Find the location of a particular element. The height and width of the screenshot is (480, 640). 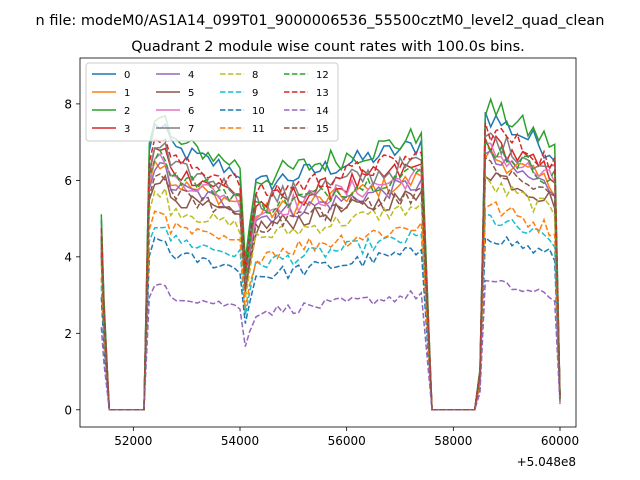

x-tick-label: 56000 is located at coordinates (347, 441).